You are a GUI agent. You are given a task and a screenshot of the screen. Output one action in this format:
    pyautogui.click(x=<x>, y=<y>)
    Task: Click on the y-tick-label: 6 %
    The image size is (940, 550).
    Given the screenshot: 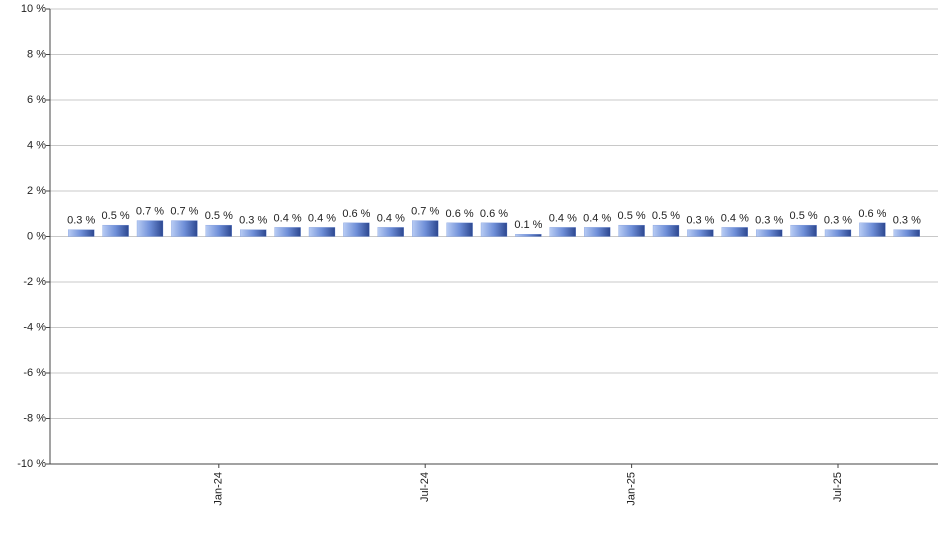 What is the action you would take?
    pyautogui.click(x=36, y=100)
    